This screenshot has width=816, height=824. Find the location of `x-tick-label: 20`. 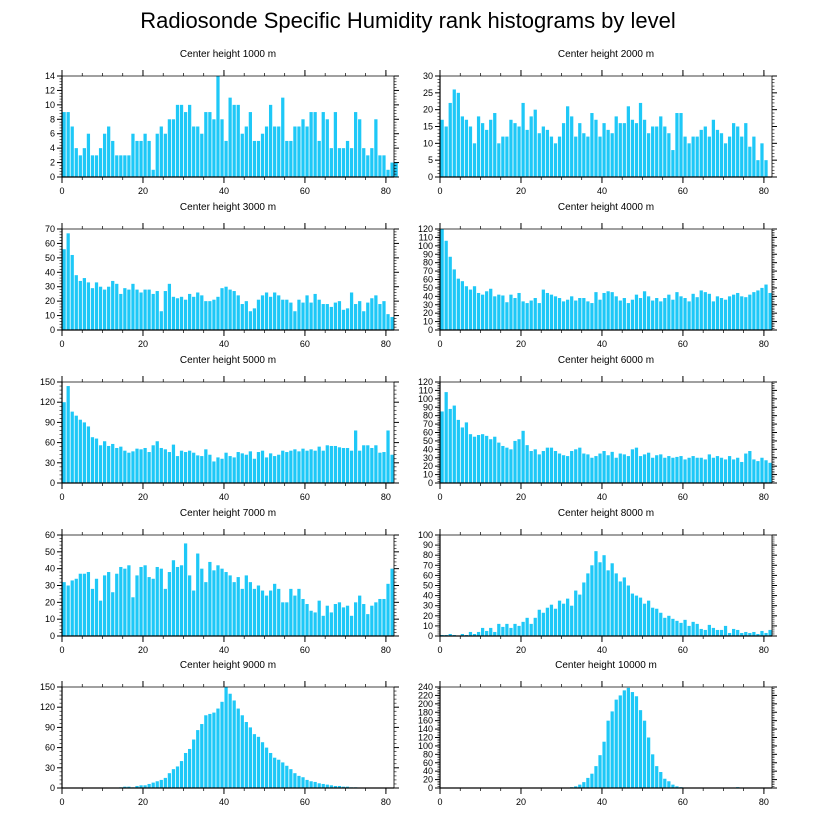

x-tick-label: 20 is located at coordinates (143, 344).